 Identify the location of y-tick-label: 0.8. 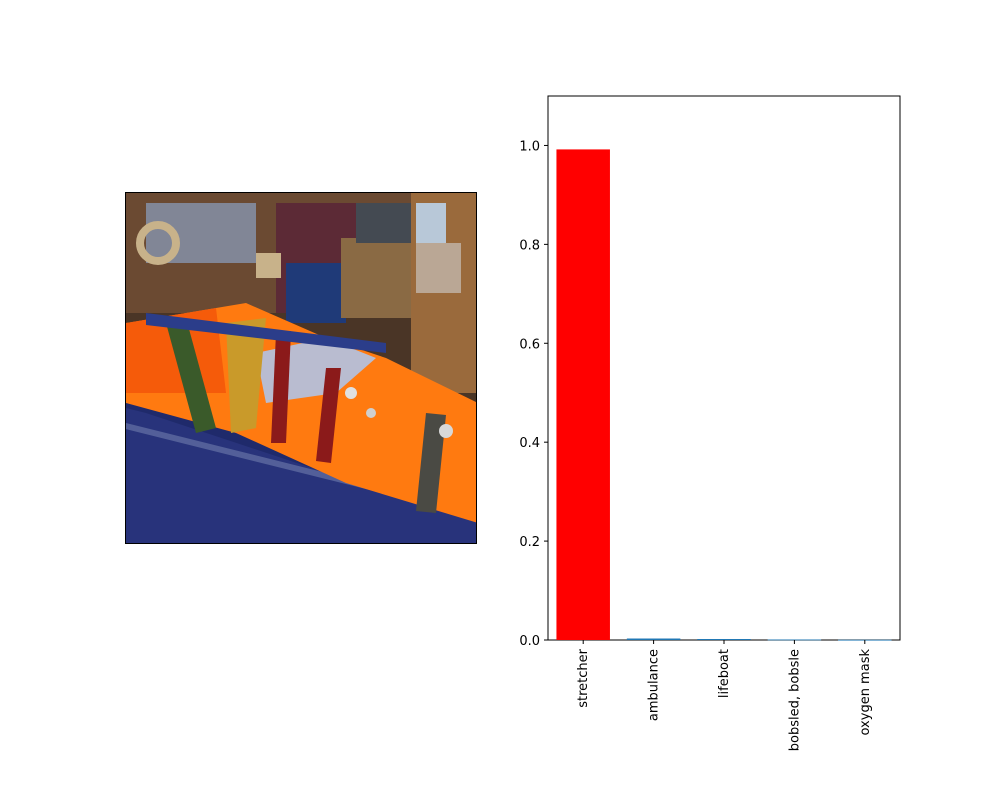
(529, 245).